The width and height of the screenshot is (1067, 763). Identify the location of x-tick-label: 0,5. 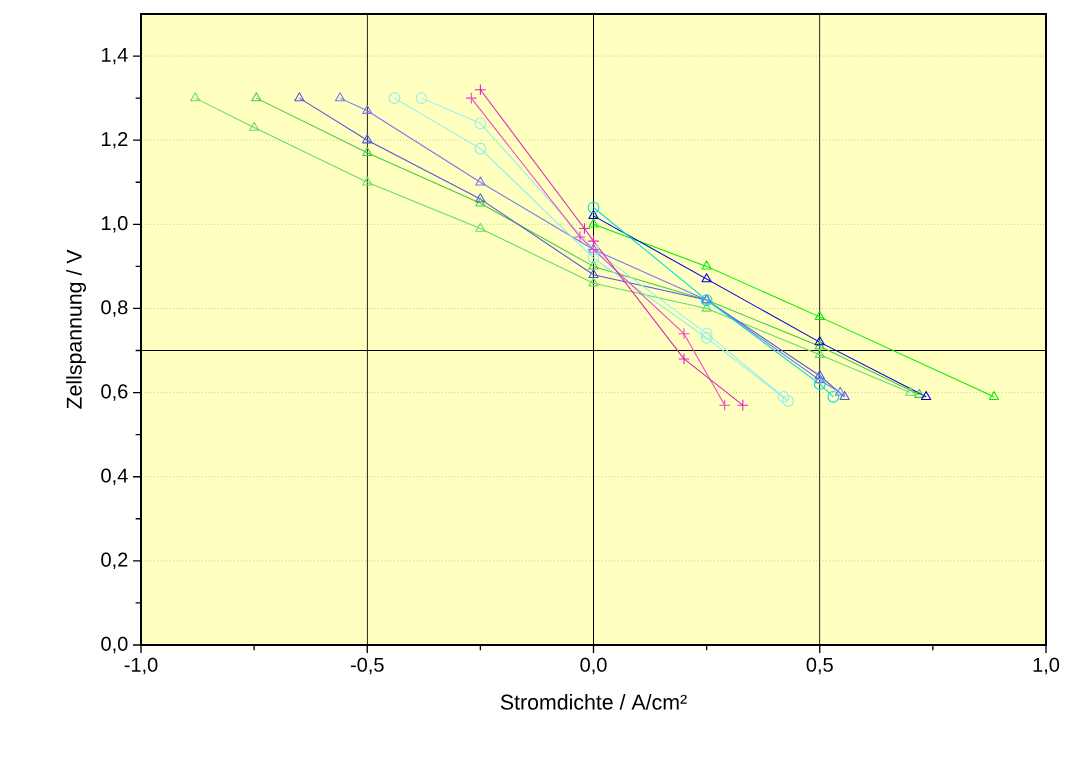
(819, 666).